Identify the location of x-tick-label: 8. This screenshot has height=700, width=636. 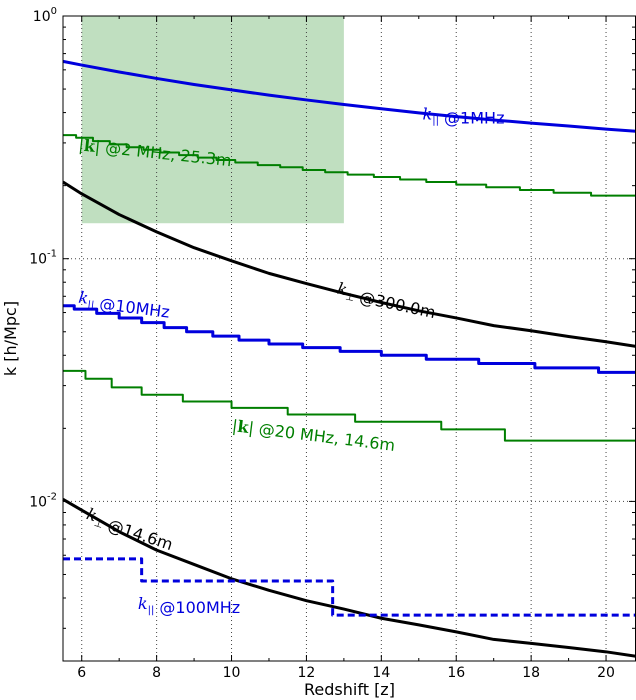
(156, 673).